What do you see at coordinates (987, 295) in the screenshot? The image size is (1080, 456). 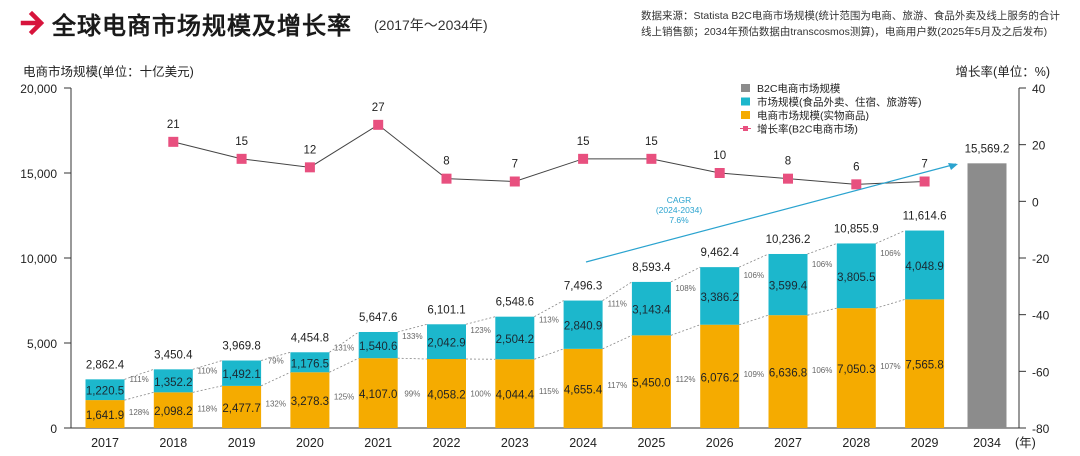 I see `bar-b2c-2034` at bounding box center [987, 295].